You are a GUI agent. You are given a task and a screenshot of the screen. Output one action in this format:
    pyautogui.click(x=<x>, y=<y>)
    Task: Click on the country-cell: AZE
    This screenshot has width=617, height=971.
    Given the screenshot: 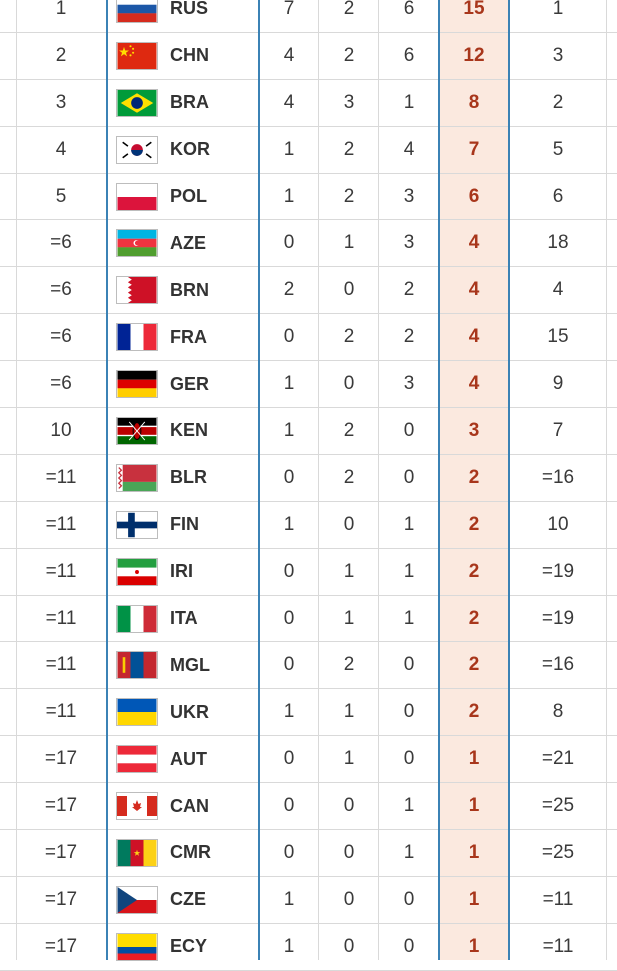 What is the action you would take?
    pyautogui.click(x=183, y=243)
    